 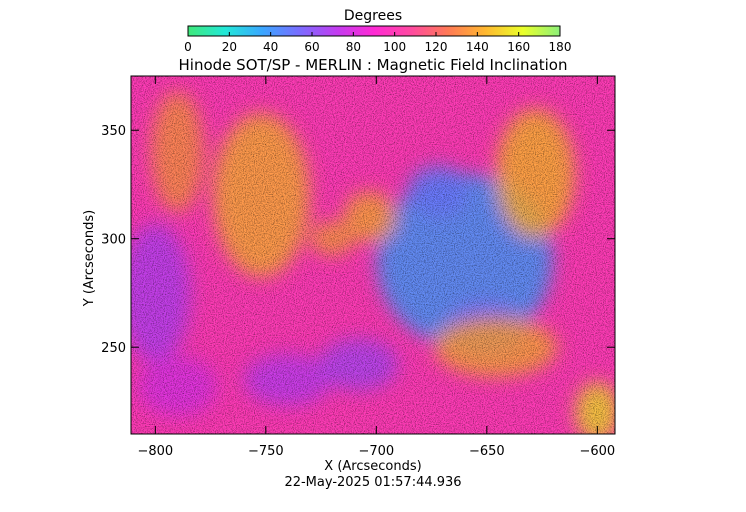 I want to click on colorbar-label: Degrees, so click(x=373, y=16).